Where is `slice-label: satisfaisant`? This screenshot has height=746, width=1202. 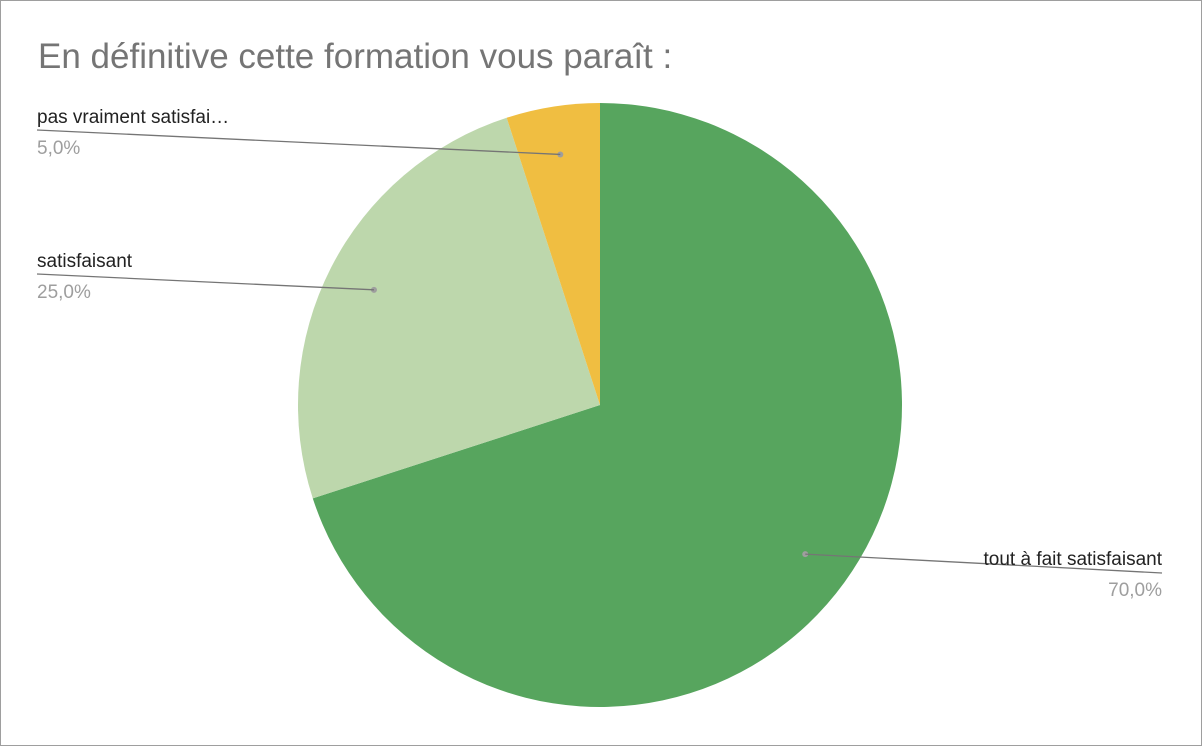 slice-label: satisfaisant is located at coordinates (85, 261).